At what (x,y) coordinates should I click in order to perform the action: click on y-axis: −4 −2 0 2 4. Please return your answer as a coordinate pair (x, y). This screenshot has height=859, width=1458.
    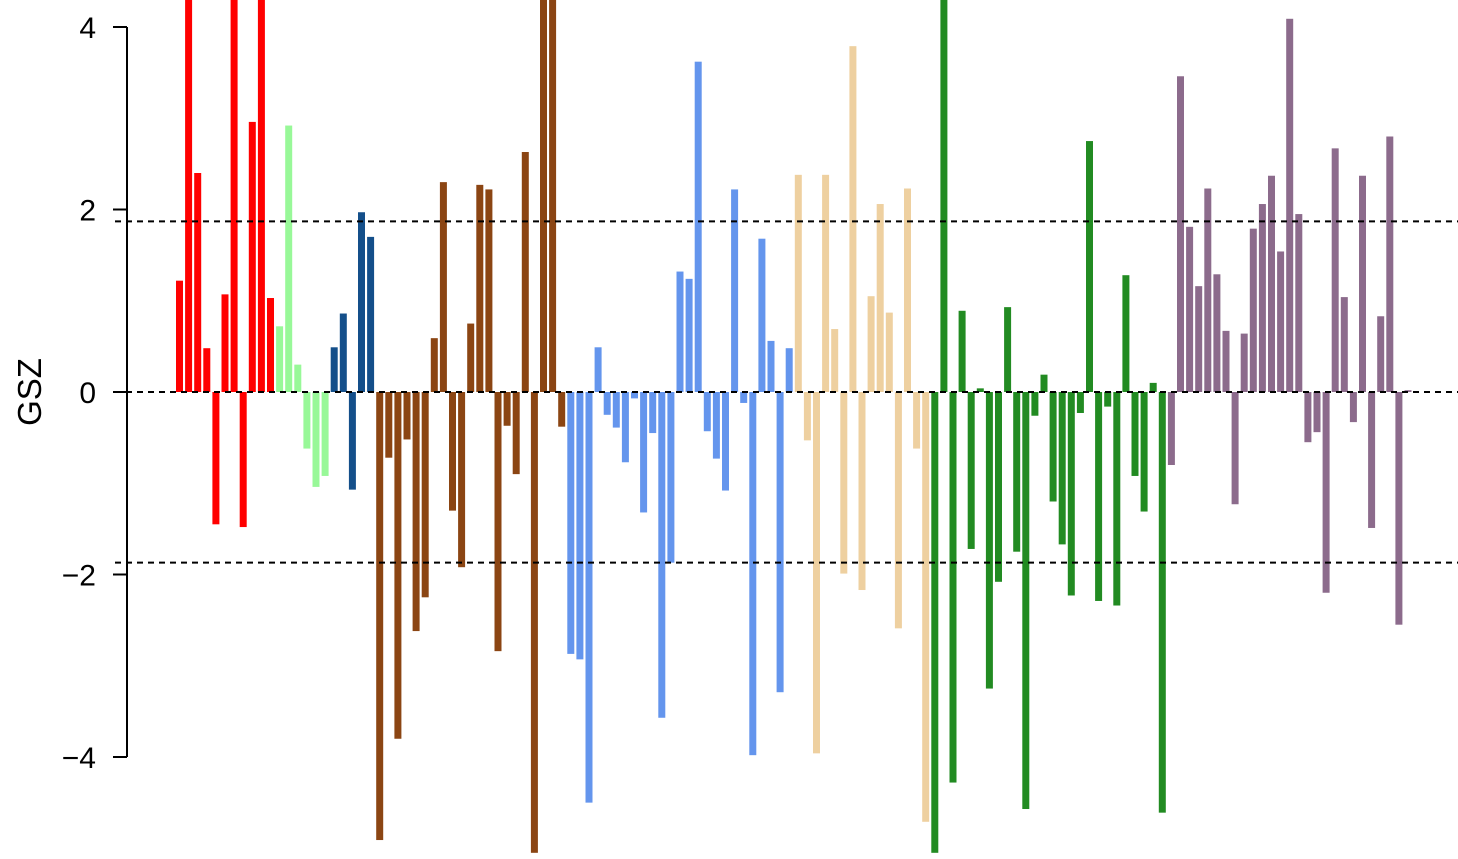
    Looking at the image, I should click on (95, 393).